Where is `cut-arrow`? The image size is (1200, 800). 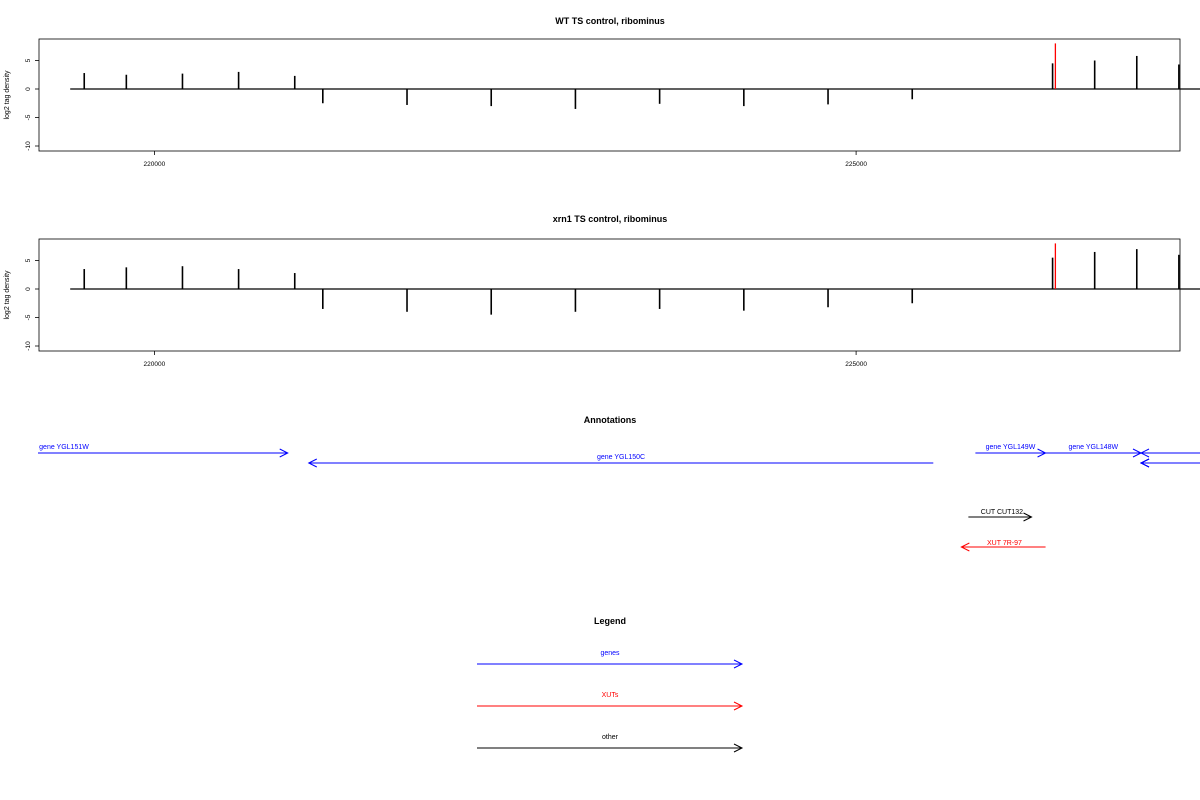
cut-arrow is located at coordinates (1000, 517).